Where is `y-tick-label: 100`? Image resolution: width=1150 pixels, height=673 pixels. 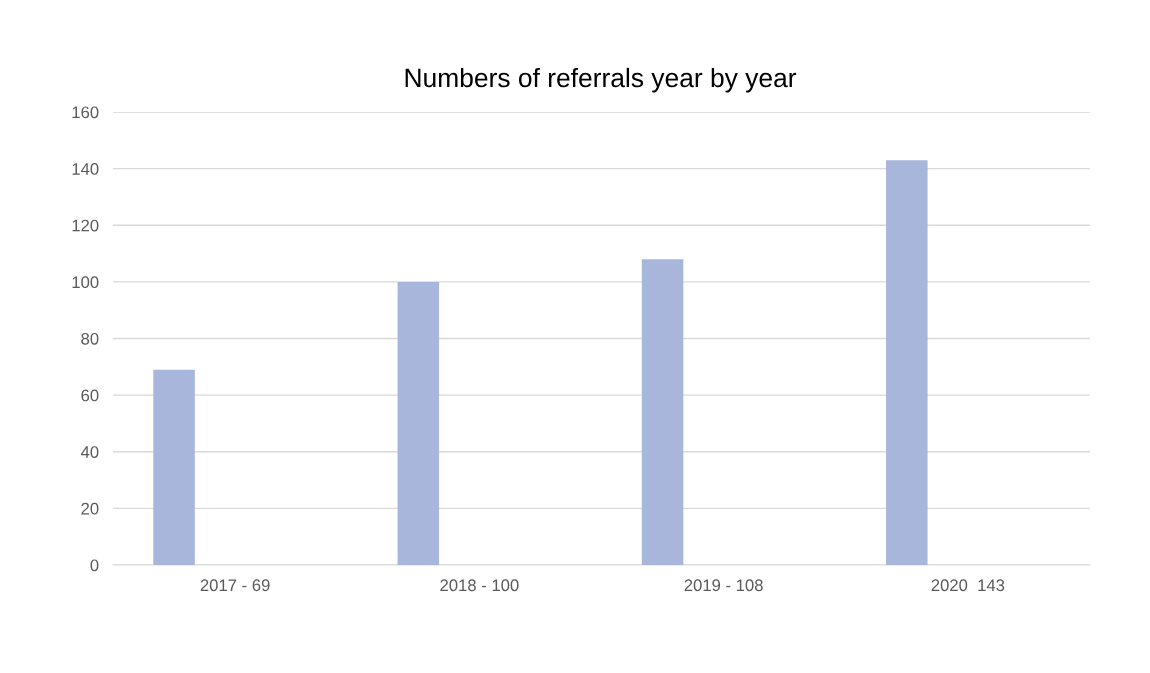
y-tick-label: 100 is located at coordinates (85, 282).